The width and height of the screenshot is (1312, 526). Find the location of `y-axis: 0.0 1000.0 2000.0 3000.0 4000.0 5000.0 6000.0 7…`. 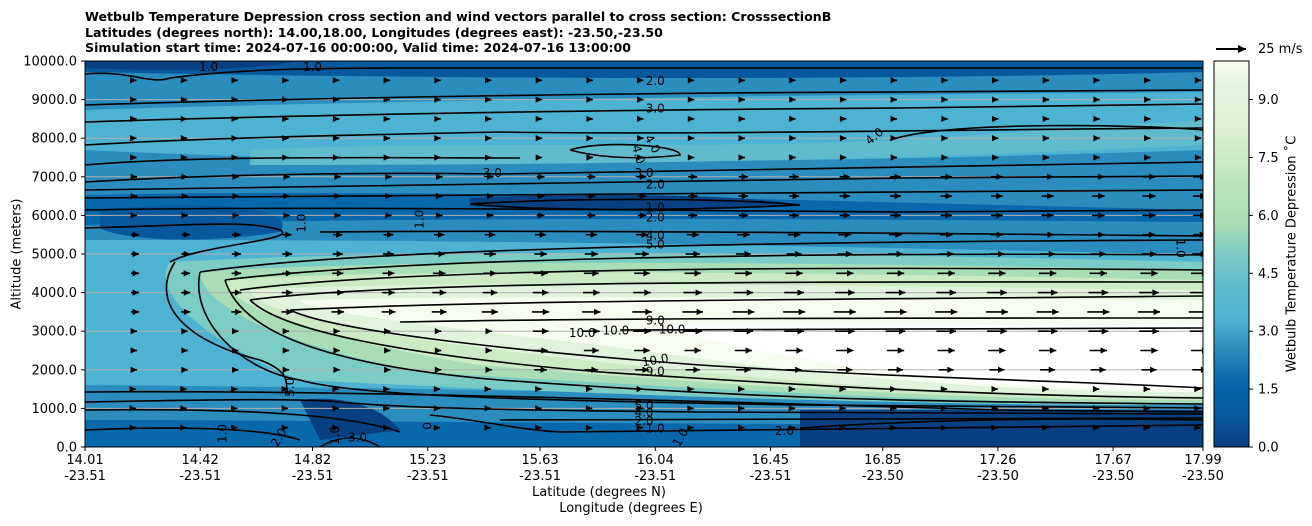

y-axis: 0.0 1000.0 2000.0 3000.0 4000.0 5000.0 6000.0 7… is located at coordinates (54, 255).